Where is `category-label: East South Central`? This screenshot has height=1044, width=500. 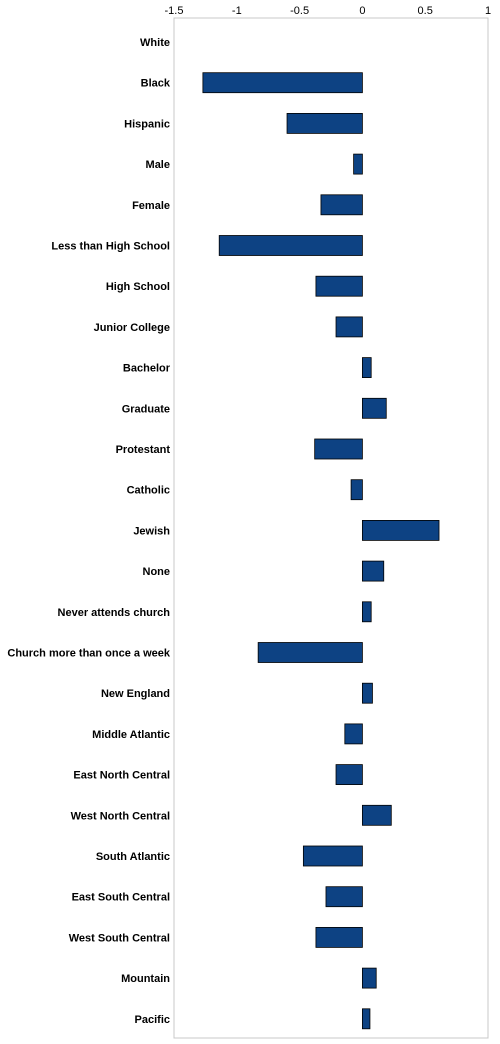 category-label: East South Central is located at coordinates (121, 898).